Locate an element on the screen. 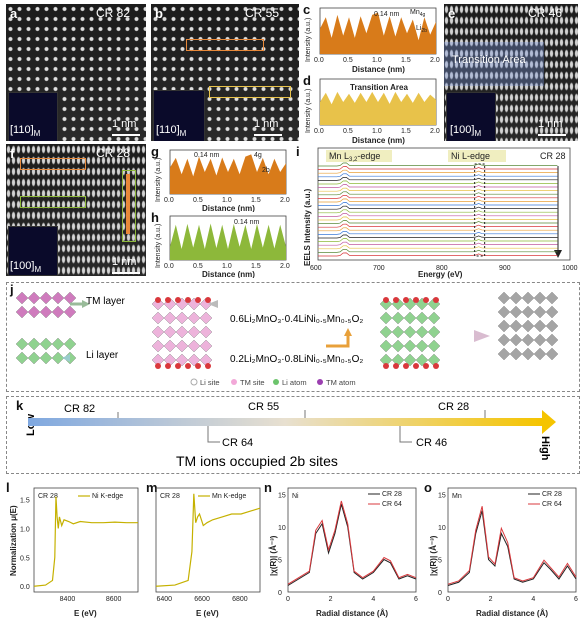 The height and width of the screenshot is (621, 583). ni-edge-label: Ni L-edge is located at coordinates (470, 156).